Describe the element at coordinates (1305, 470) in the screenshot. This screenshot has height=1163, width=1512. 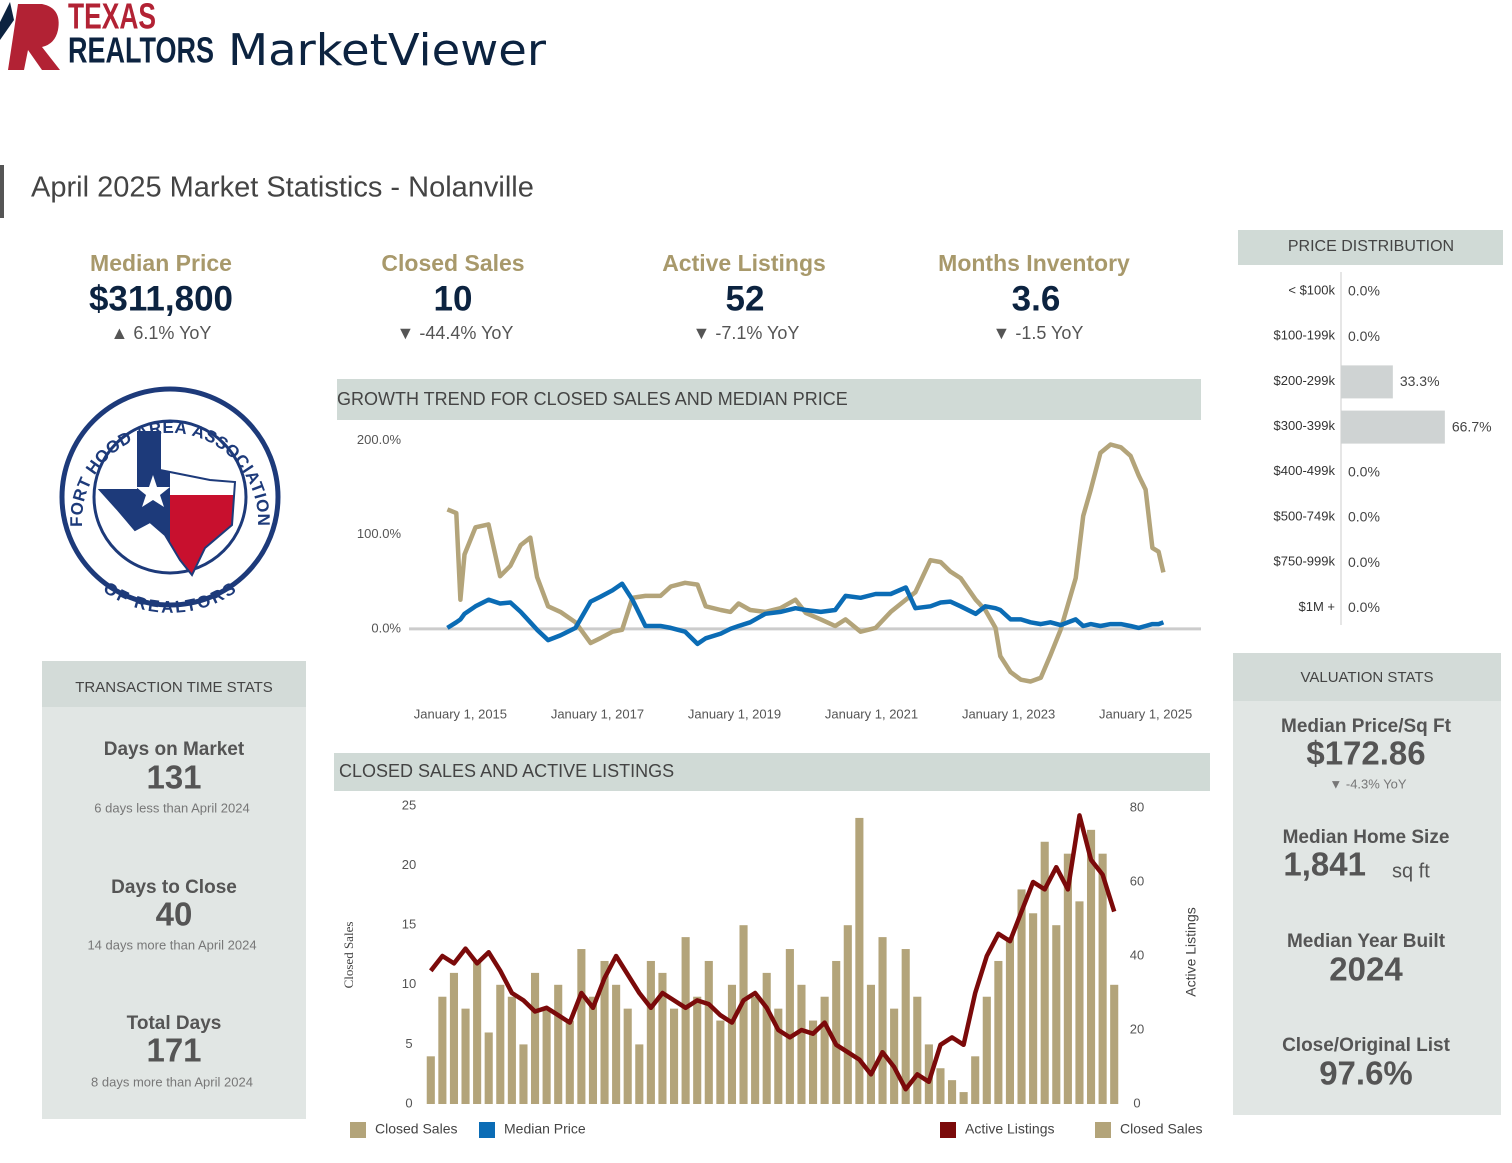
I see `category-label: $400-499k` at that location.